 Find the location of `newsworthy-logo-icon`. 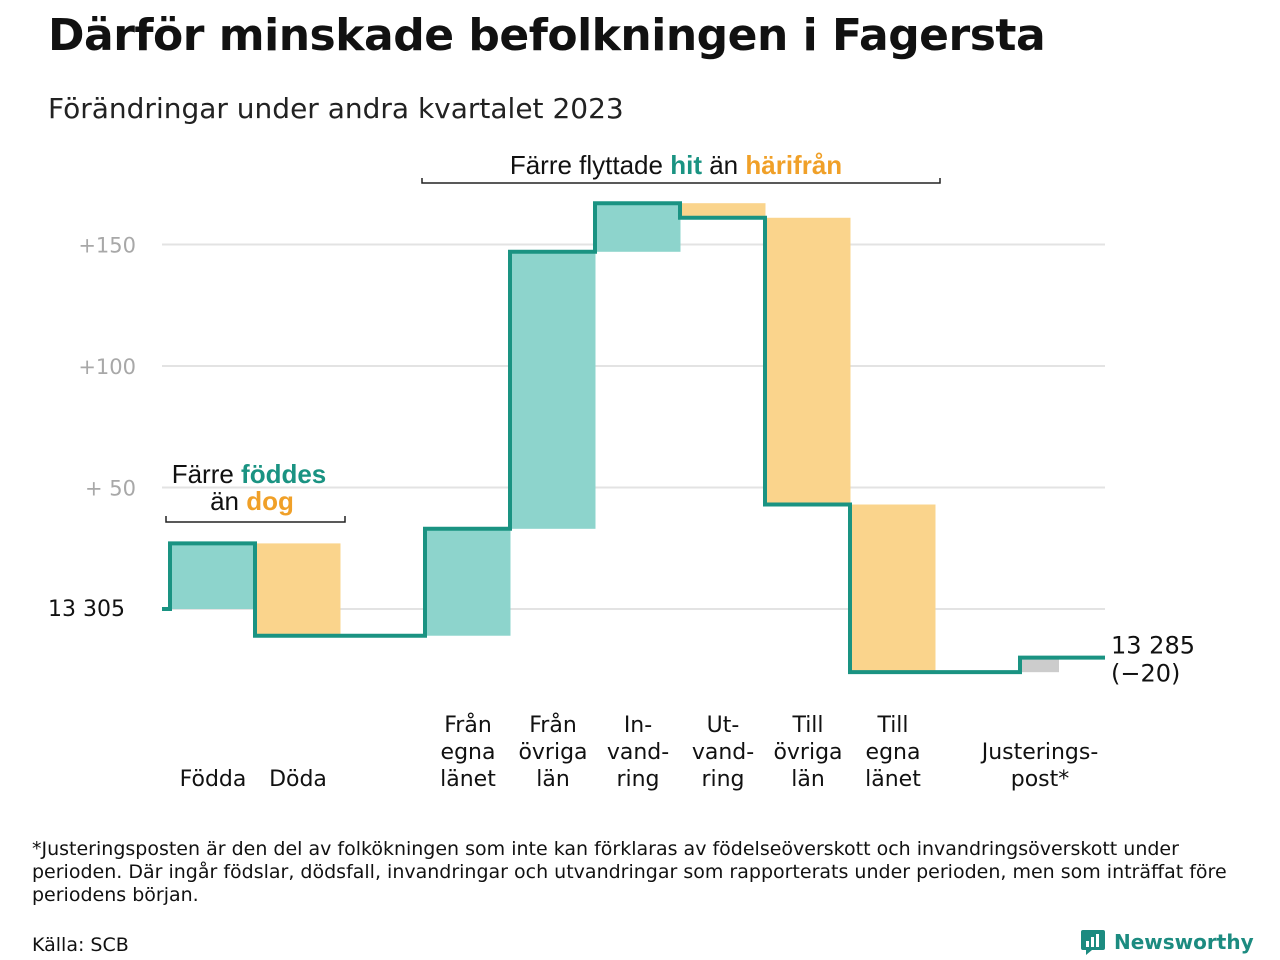

newsworthy-logo-icon is located at coordinates (1093, 942).